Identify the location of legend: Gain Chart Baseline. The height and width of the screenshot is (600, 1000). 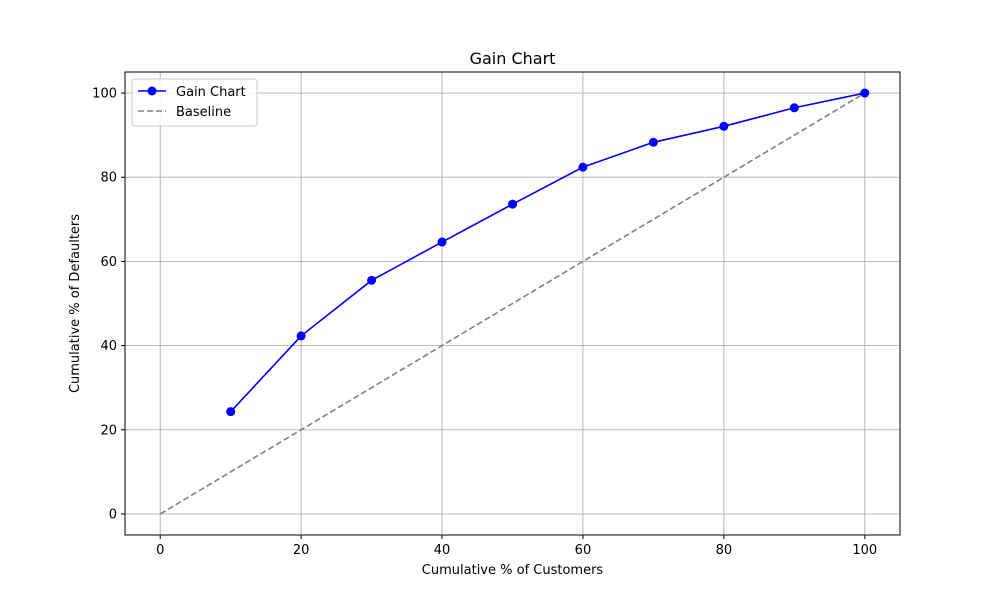
(194, 102).